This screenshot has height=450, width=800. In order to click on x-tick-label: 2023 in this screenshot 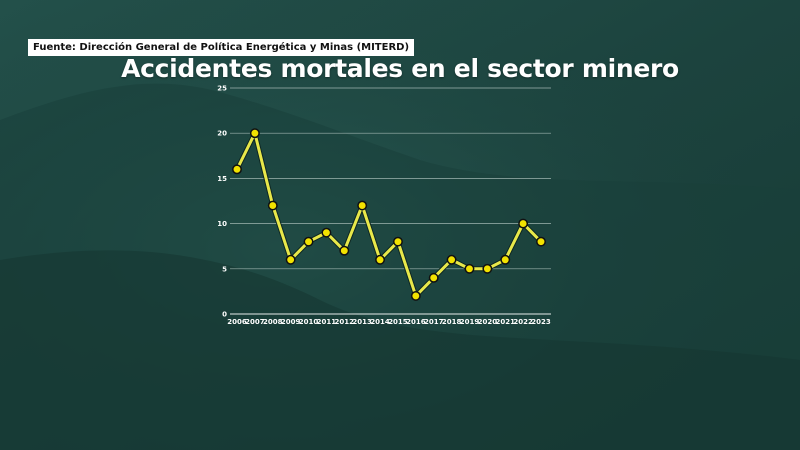, I will do `click(541, 322)`.